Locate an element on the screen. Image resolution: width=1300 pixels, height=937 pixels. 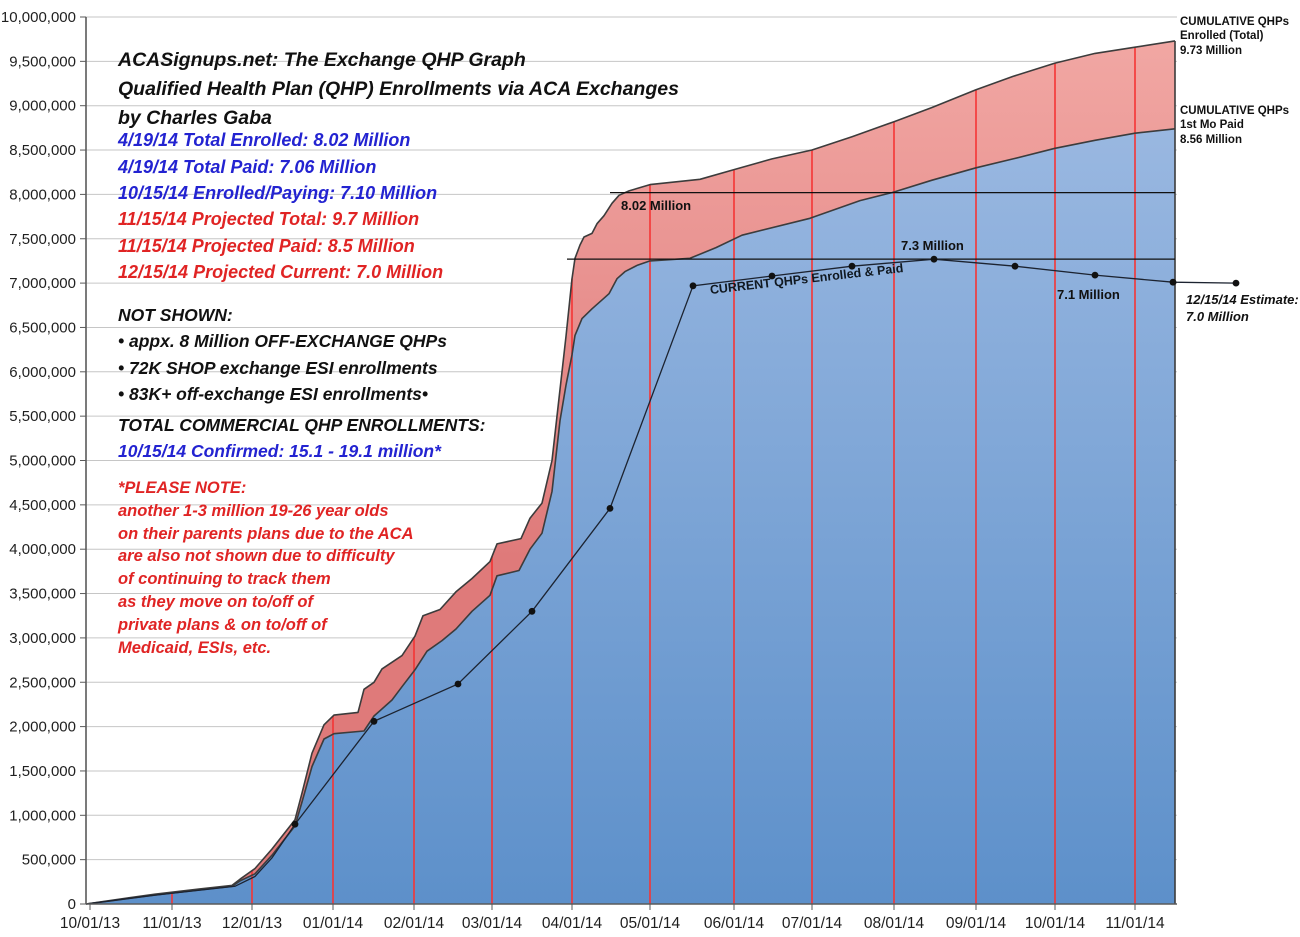
svg-text: 2,000,000 is located at coordinates (42, 727).